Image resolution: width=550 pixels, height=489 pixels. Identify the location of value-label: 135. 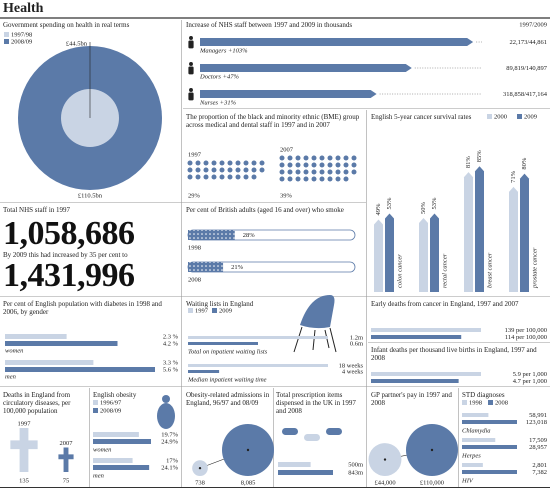
(24, 480).